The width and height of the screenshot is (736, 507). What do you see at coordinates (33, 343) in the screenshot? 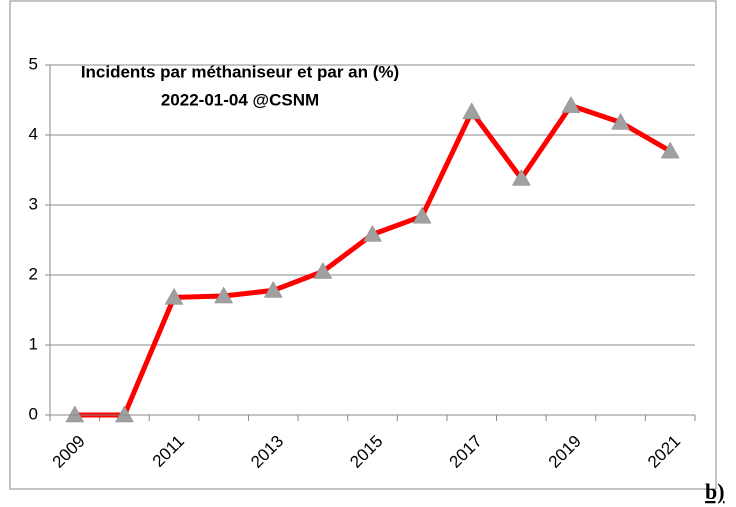
I see `y-tick-label: 1` at bounding box center [33, 343].